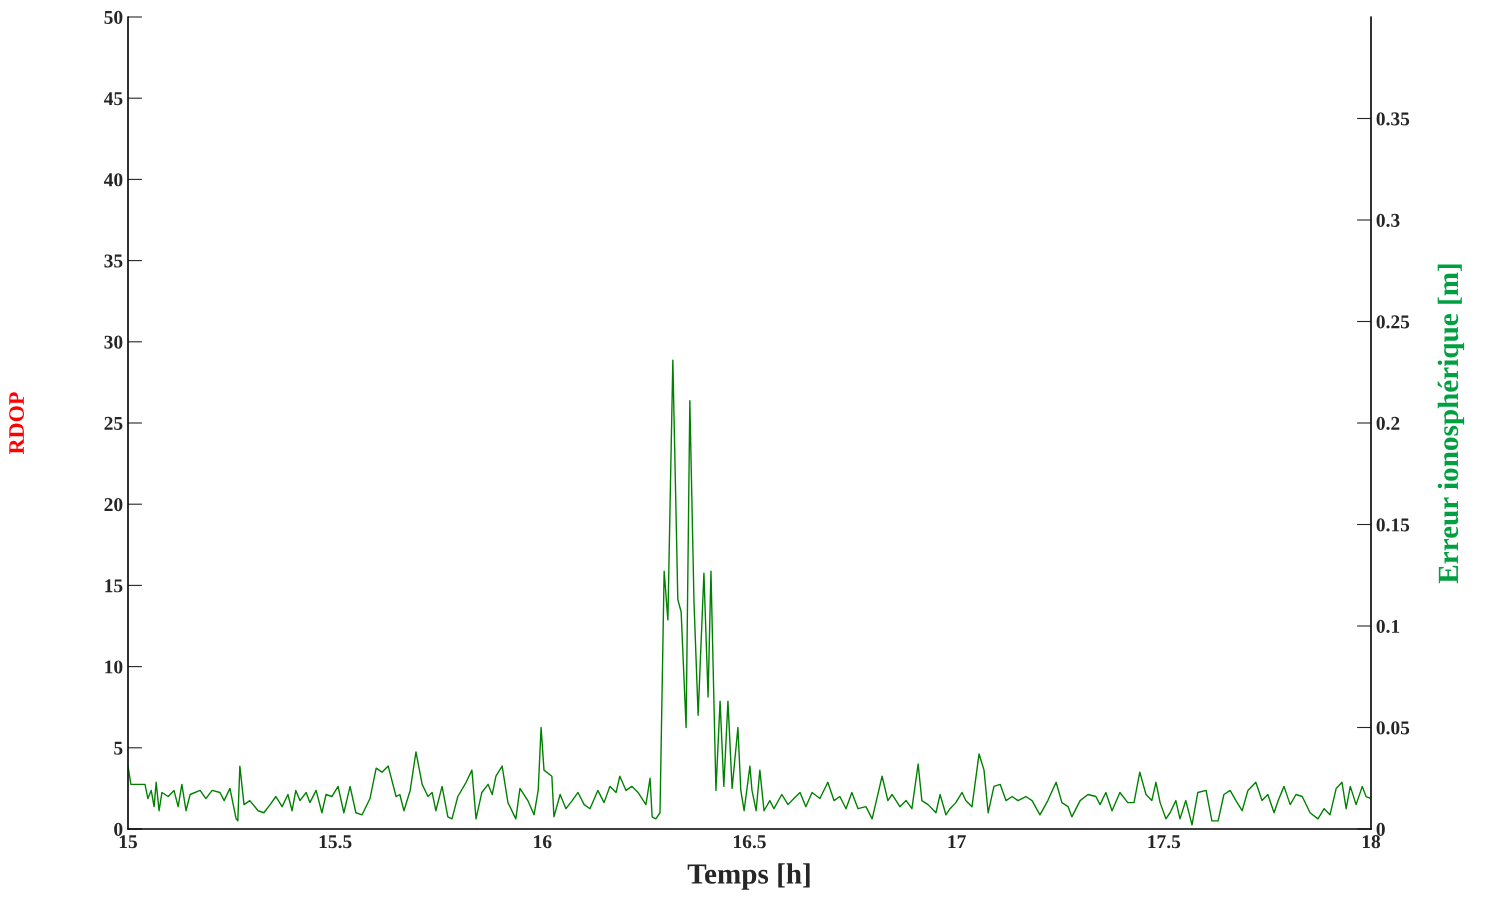 This screenshot has width=1487, height=902. Describe the element at coordinates (113, 99) in the screenshot. I see `y-tick-label: 45` at that location.